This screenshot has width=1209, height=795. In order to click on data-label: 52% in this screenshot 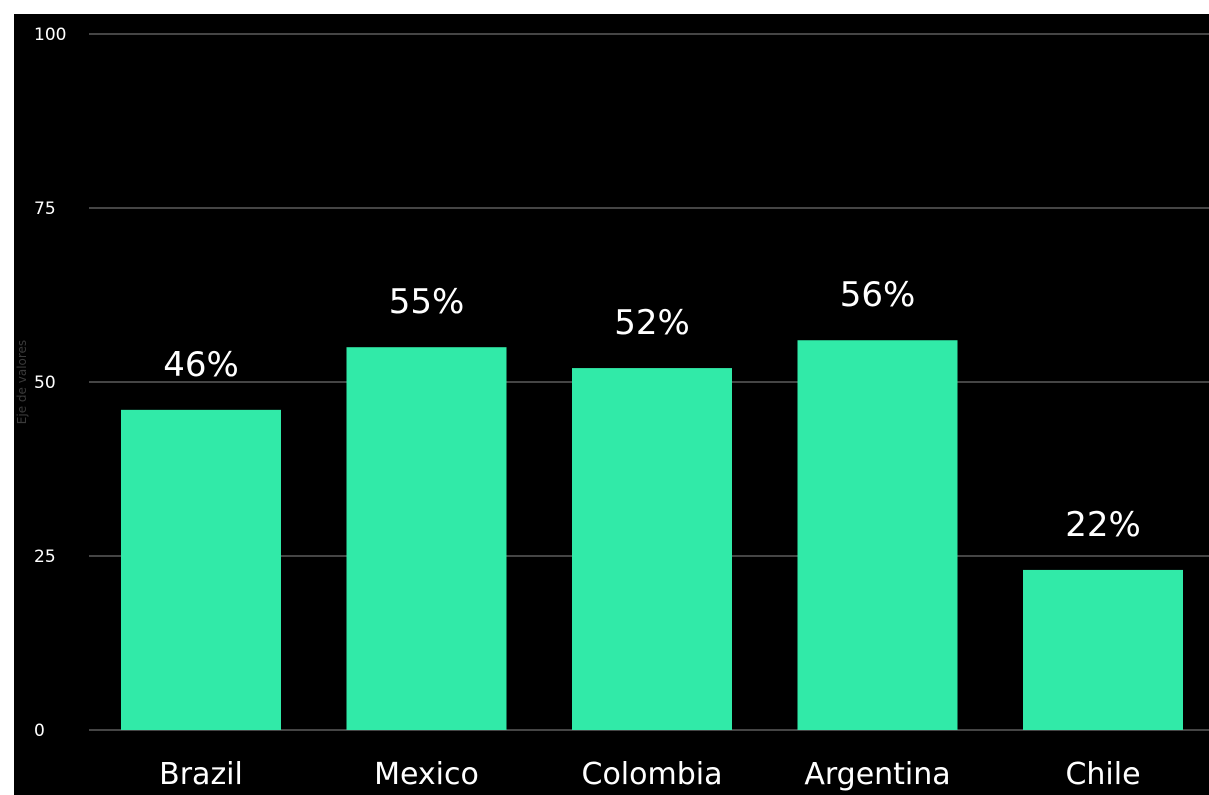, I will do `click(652, 323)`.